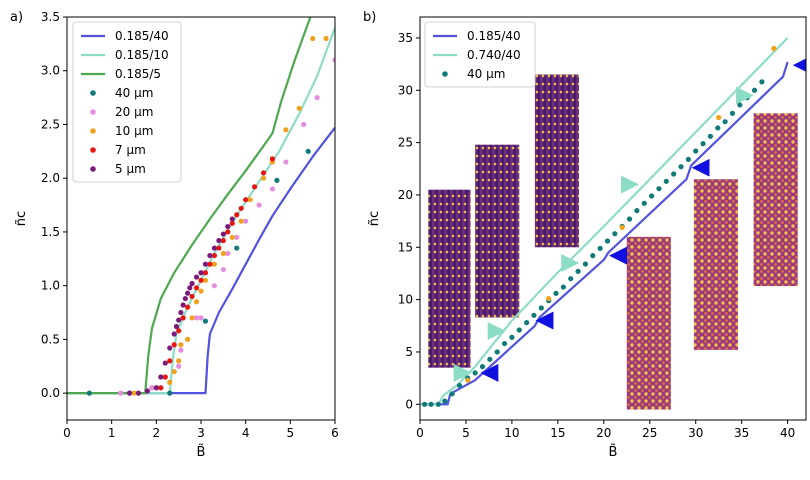 Image resolution: width=810 pixels, height=480 pixels. Describe the element at coordinates (409, 404) in the screenshot. I see `y-tick-label: 0` at that location.